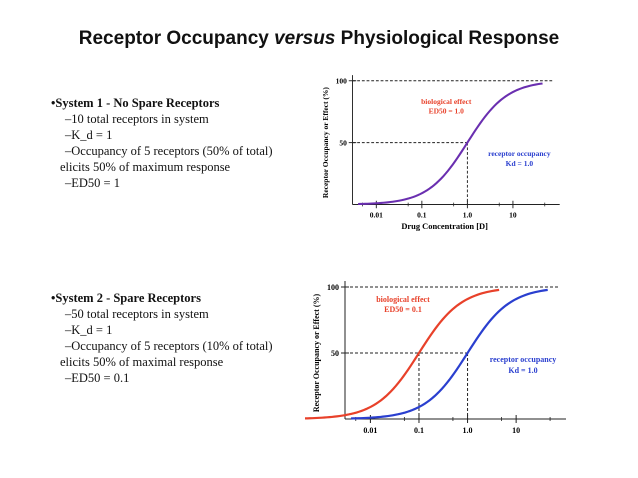 The height and width of the screenshot is (478, 638). I want to click on system-2-line-3: –Occupancy of 5 receptors (10% of total), so click(169, 346).